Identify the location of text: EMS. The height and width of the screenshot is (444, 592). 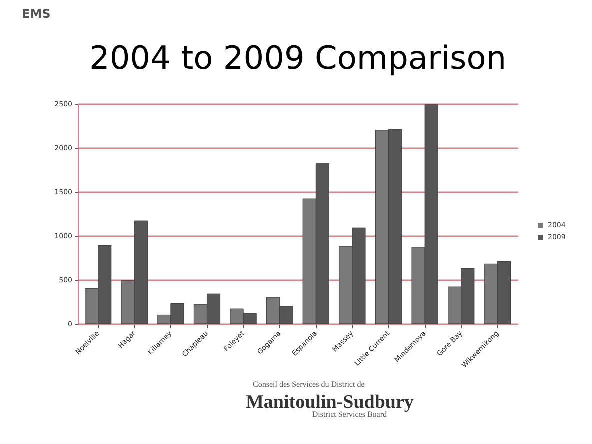
(36, 14).